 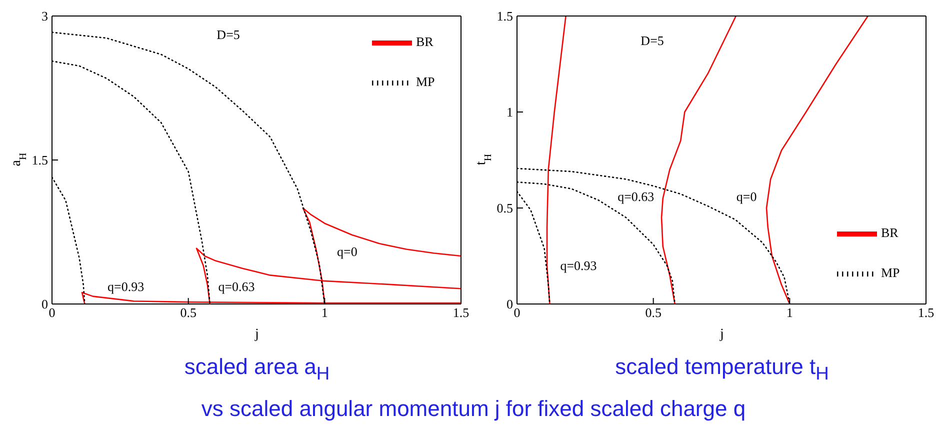 I want to click on text: vs scaled angular momentum j for fixed scaled charge q, so click(x=473, y=409).